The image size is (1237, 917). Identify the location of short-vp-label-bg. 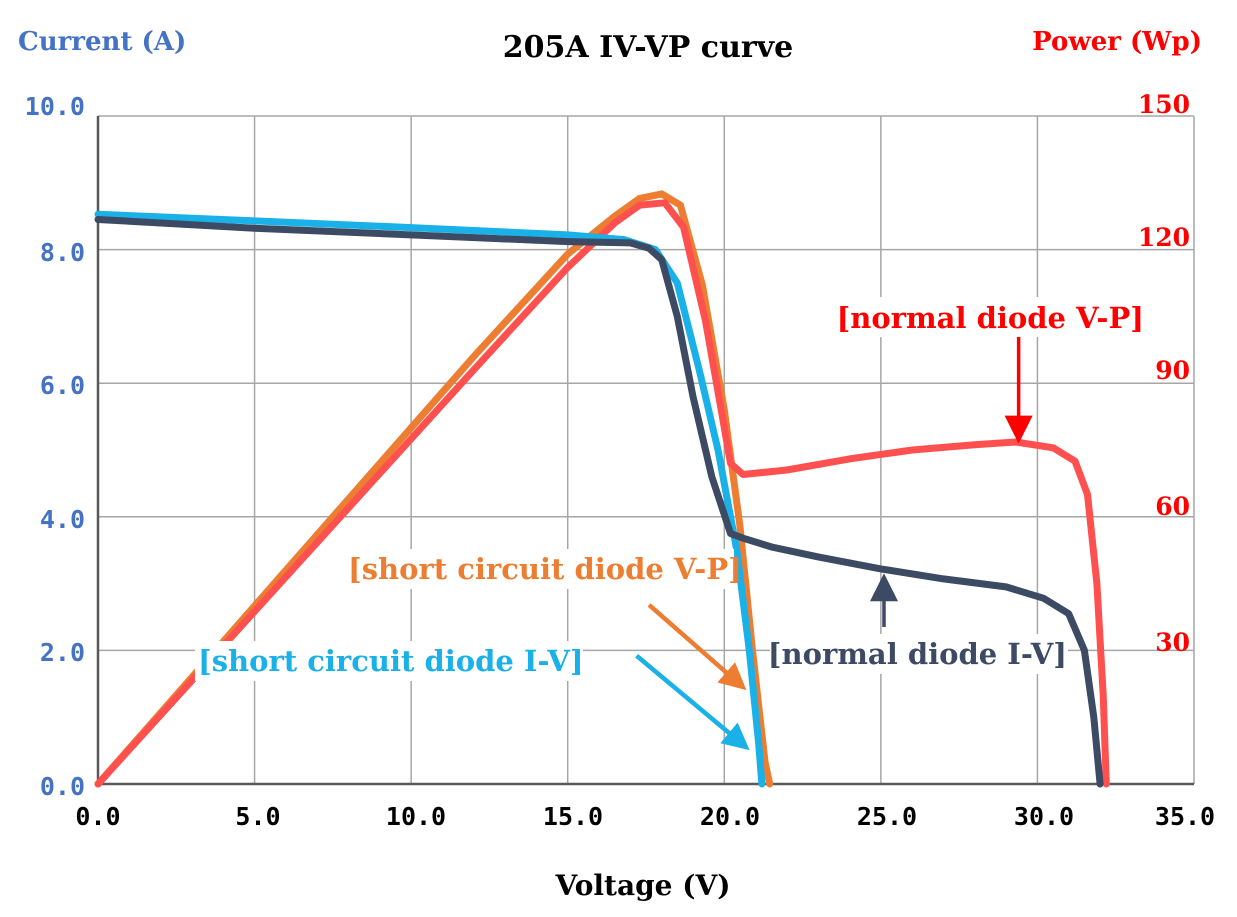
(540, 569).